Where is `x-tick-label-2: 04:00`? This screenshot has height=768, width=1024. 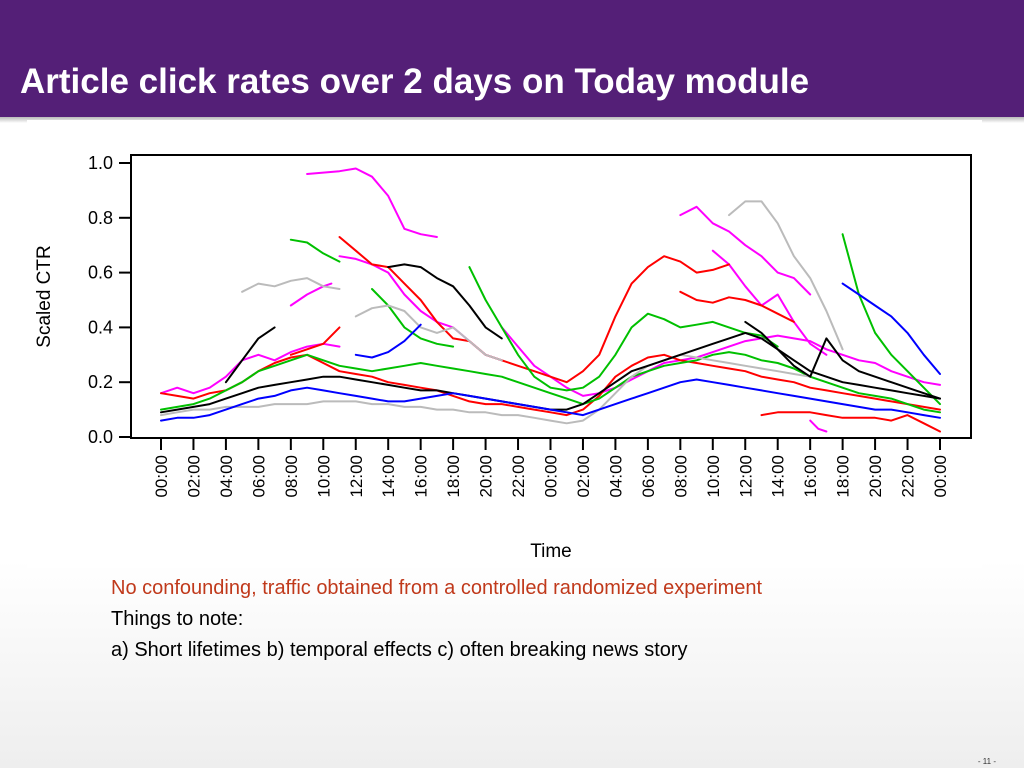
x-tick-label-2: 04:00 is located at coordinates (226, 476).